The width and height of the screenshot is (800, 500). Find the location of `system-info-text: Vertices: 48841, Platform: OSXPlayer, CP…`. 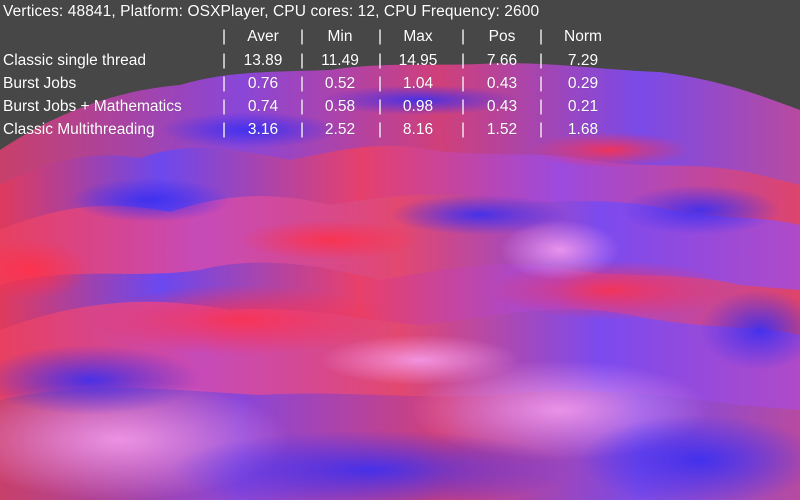

system-info-text: Vertices: 48841, Platform: OSXPlayer, CP… is located at coordinates (271, 11).